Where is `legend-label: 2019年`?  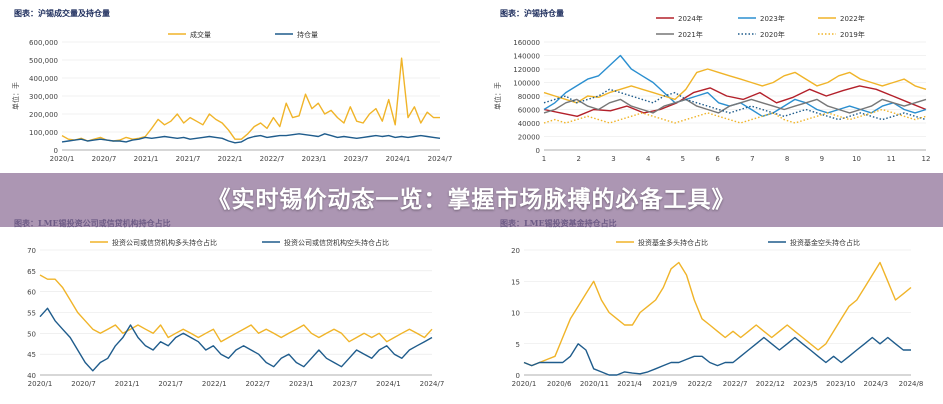
legend-label: 2019年 is located at coordinates (852, 34).